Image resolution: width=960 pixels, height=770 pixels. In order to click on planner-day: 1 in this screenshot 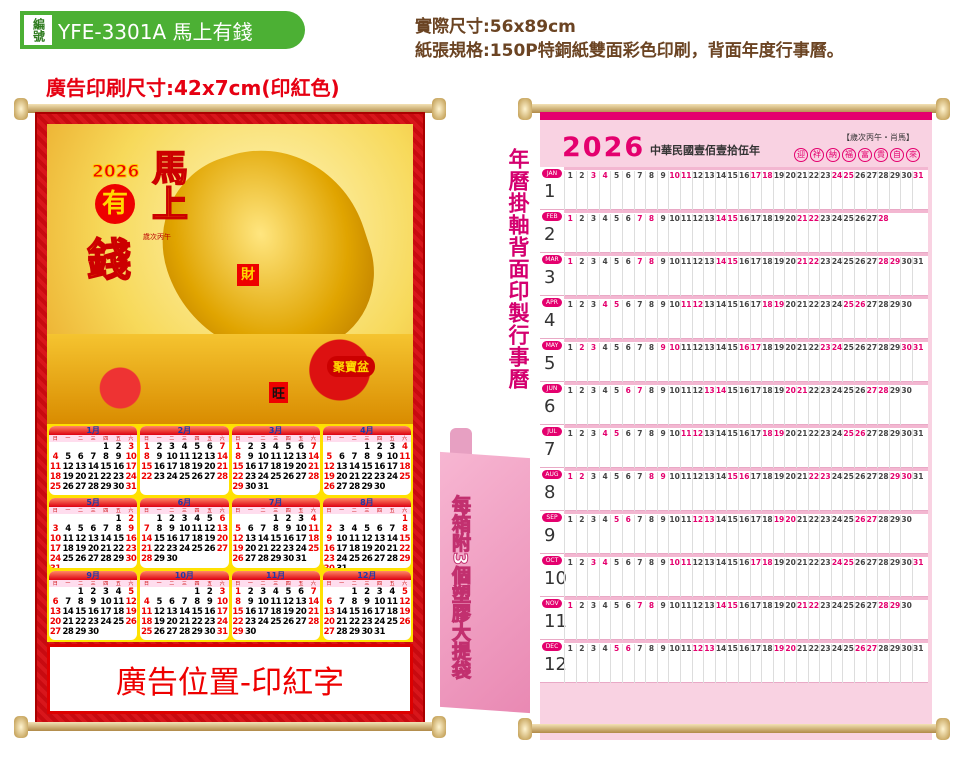, I will do `click(570, 276)`.